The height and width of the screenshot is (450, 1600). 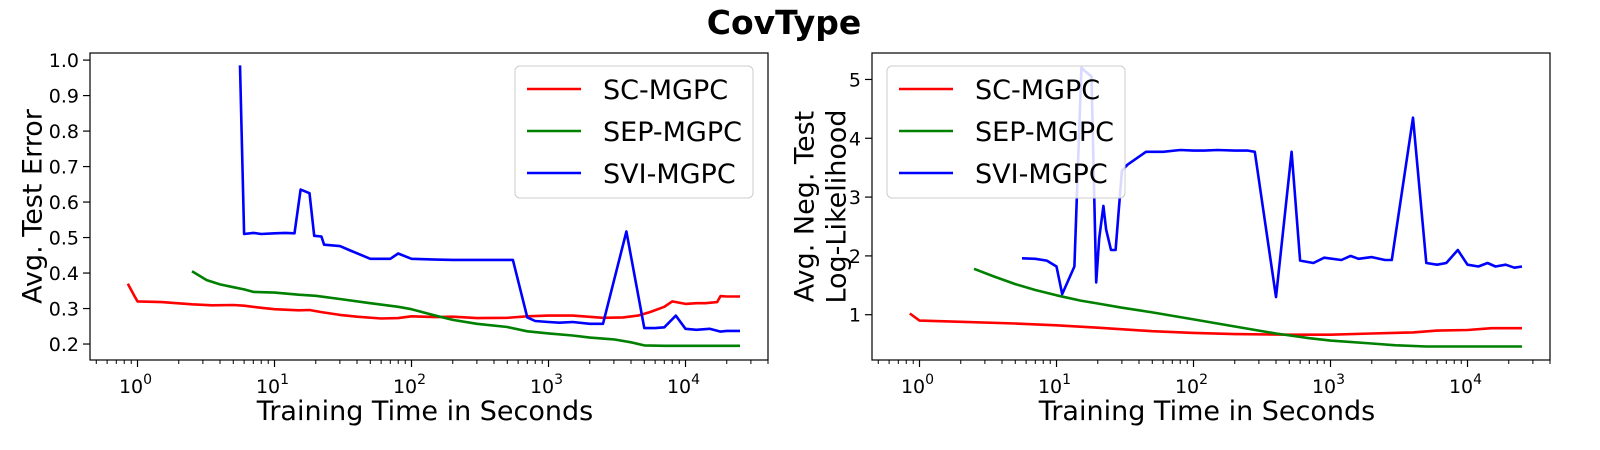 I want to click on y-tick-label: 0.5, so click(x=64, y=239).